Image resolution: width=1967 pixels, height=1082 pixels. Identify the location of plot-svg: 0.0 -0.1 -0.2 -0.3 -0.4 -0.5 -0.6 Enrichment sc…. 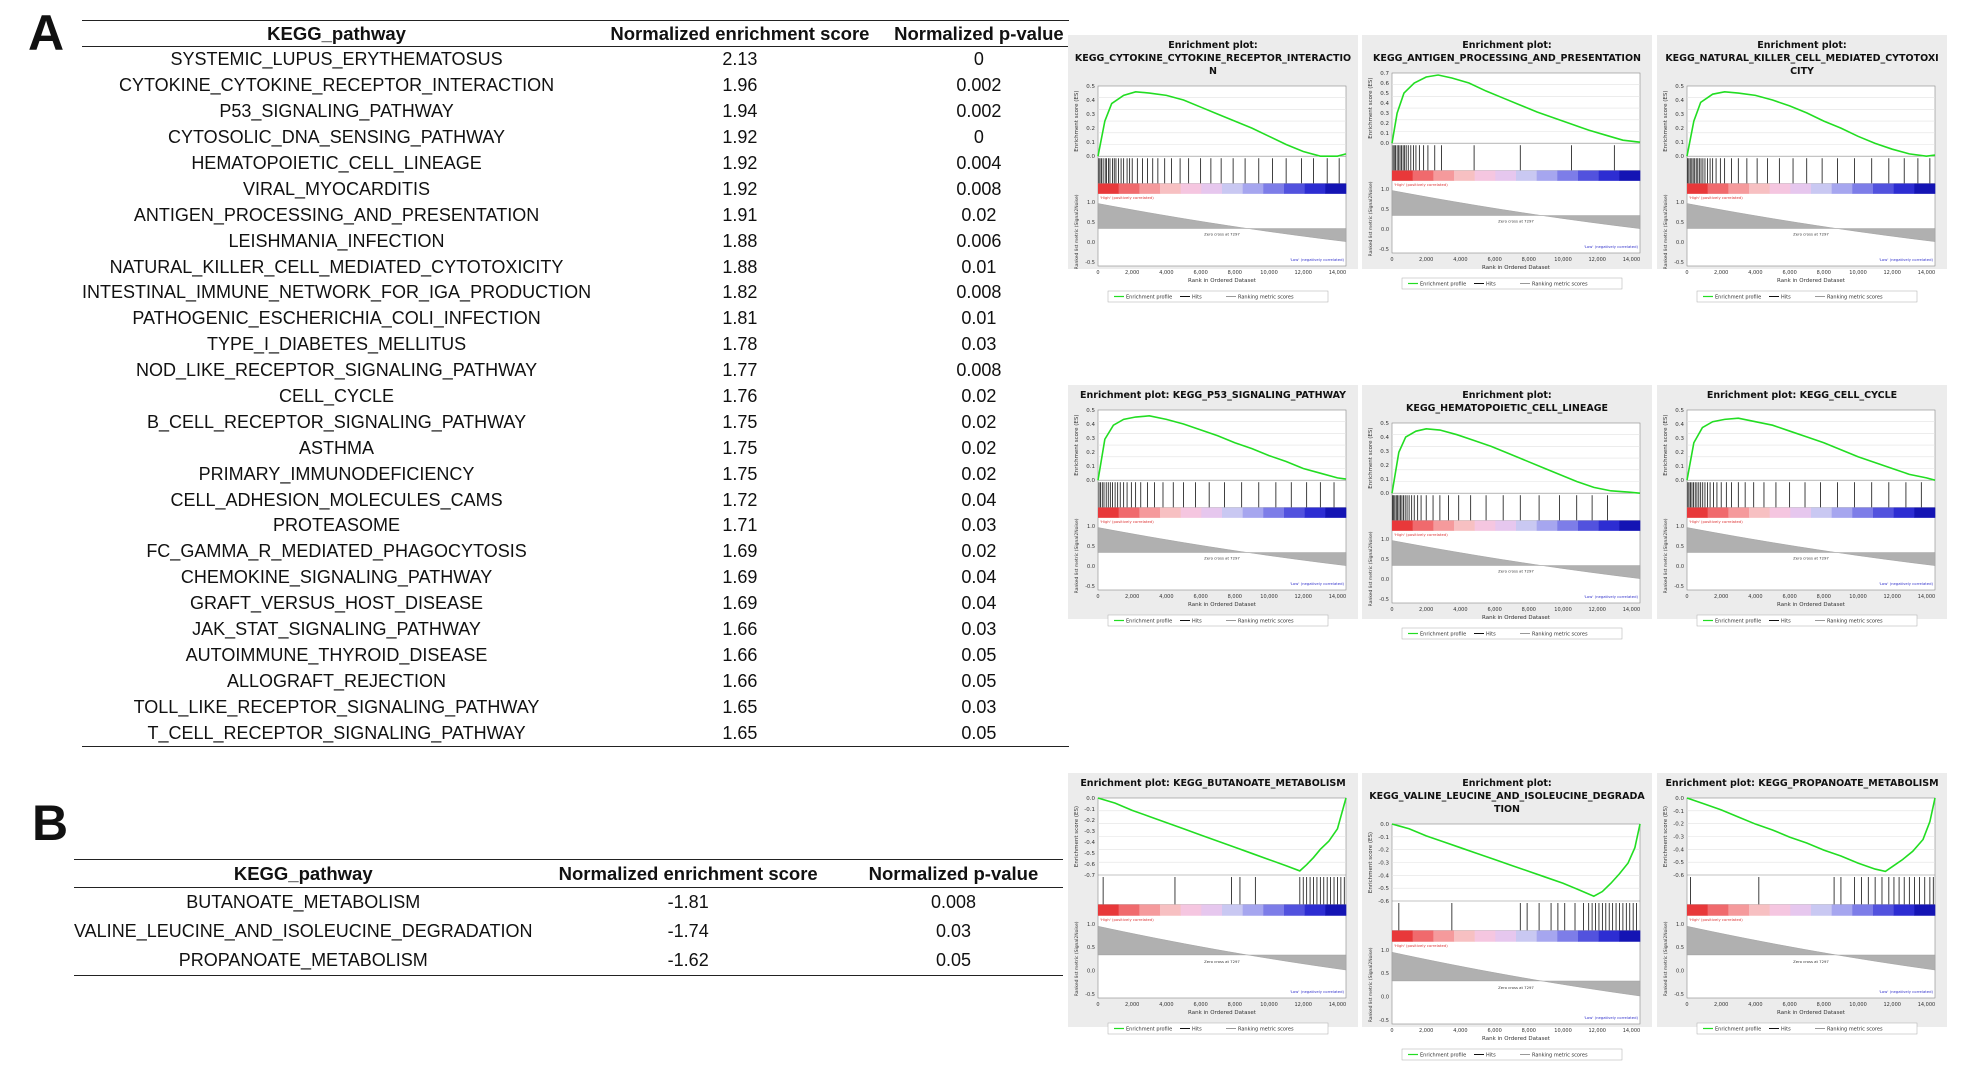
(1504, 941).